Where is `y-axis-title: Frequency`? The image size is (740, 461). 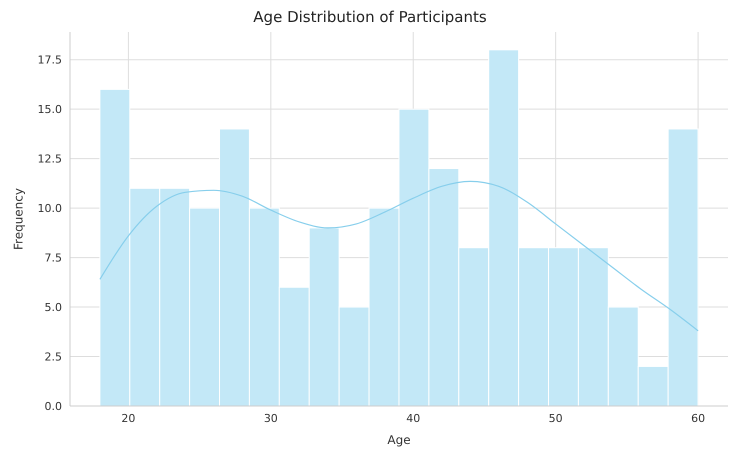 y-axis-title: Frequency is located at coordinates (18, 219).